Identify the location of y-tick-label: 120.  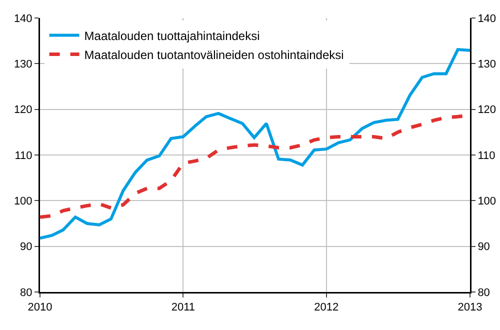
(23, 110).